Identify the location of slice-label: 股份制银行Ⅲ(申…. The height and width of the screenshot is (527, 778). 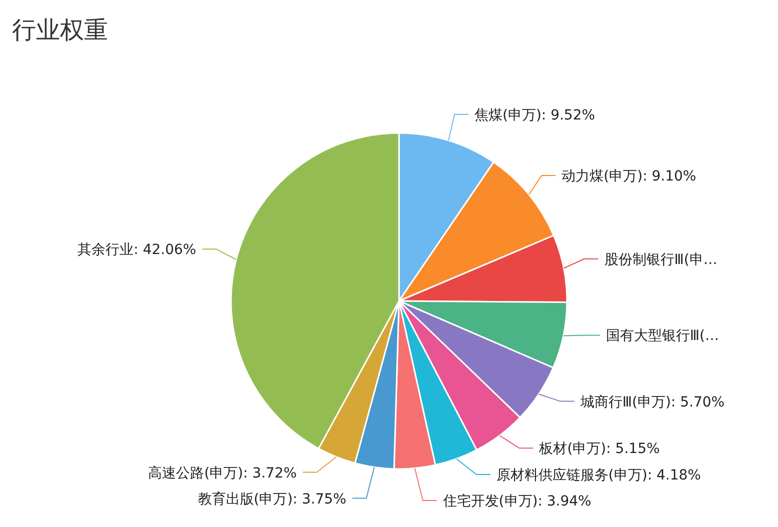
(661, 260).